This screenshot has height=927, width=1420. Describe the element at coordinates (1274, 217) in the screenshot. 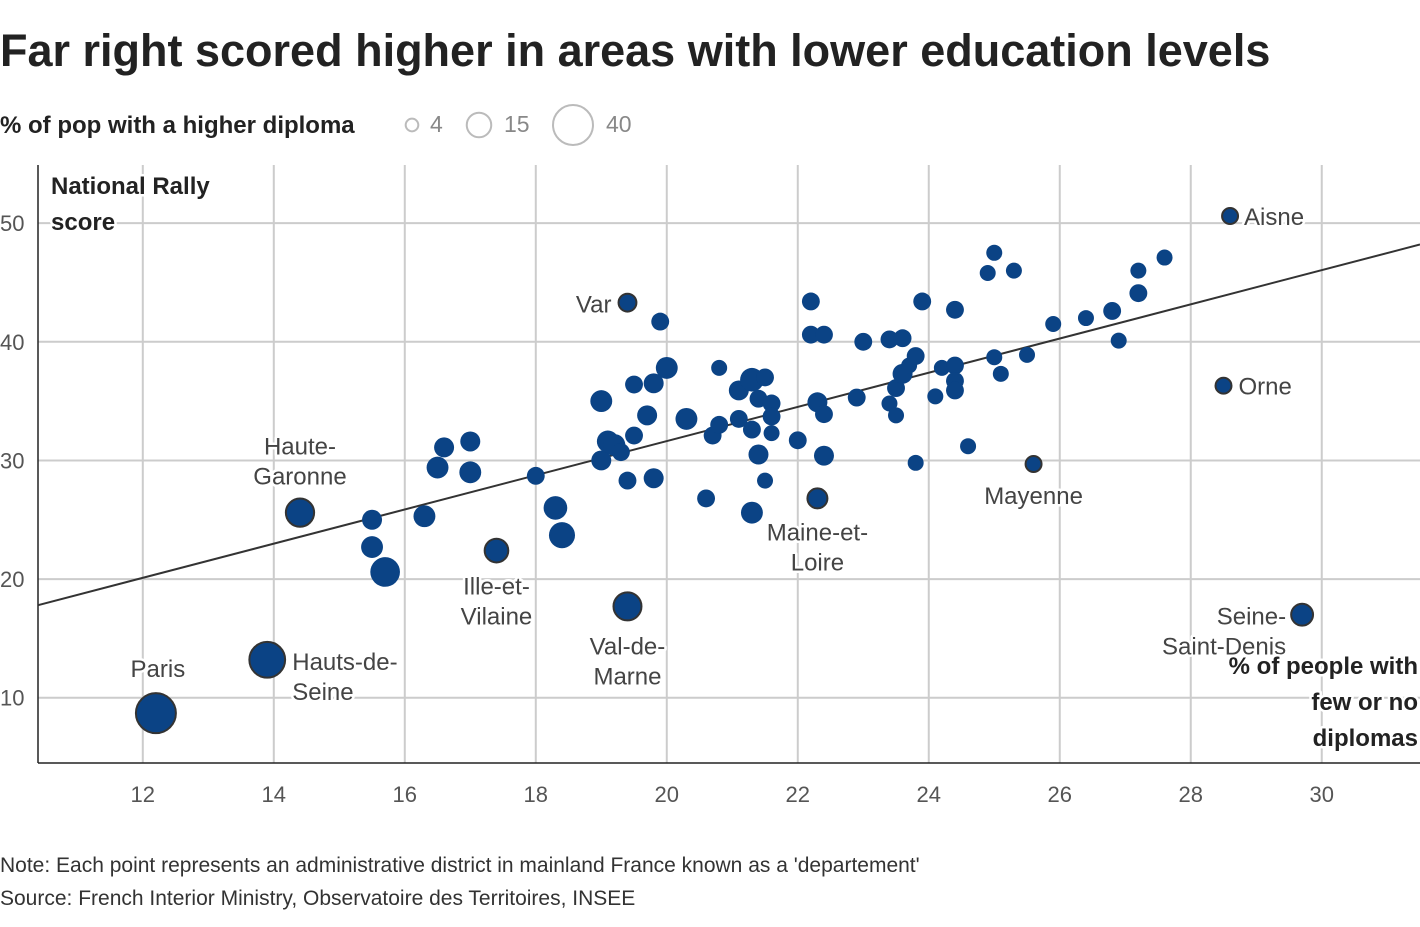

I see `point-label: Aisne` at that location.